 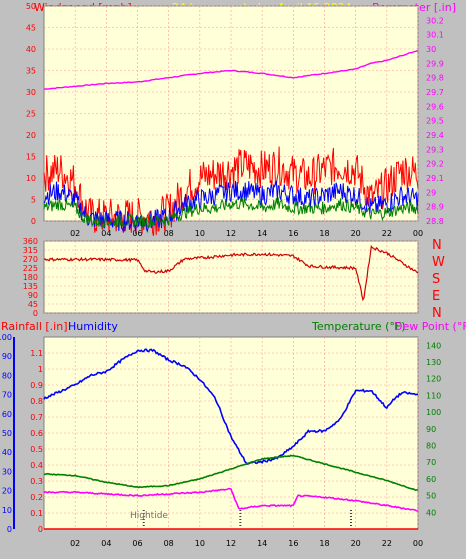 What do you see at coordinates (7, 414) in the screenshot?
I see `humidity-y-tick-label: 60` at bounding box center [7, 414].